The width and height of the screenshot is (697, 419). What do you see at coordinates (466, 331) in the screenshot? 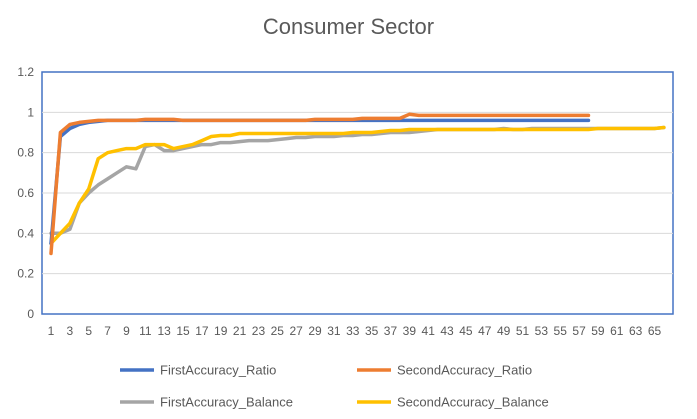
I see `x-tick-label: 45` at bounding box center [466, 331].